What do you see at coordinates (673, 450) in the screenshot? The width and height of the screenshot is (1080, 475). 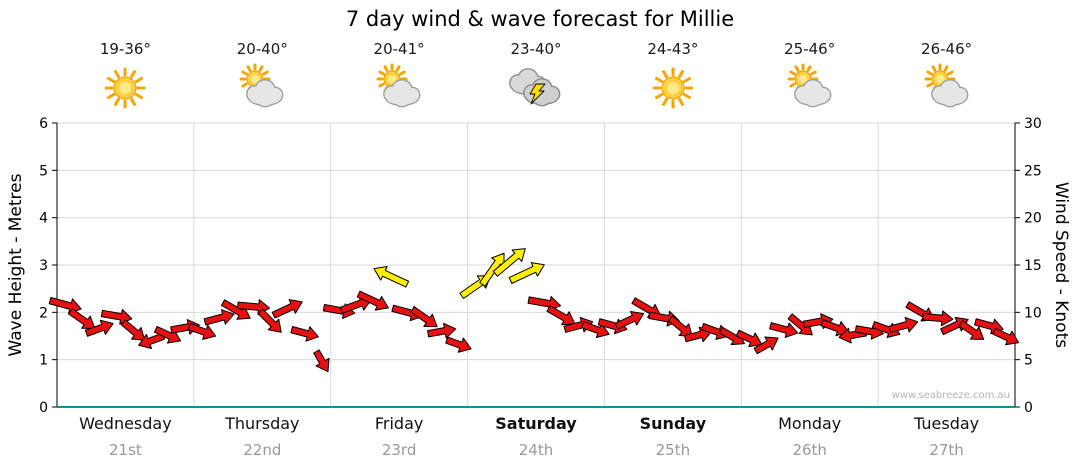 I see `date-label: 25th` at bounding box center [673, 450].